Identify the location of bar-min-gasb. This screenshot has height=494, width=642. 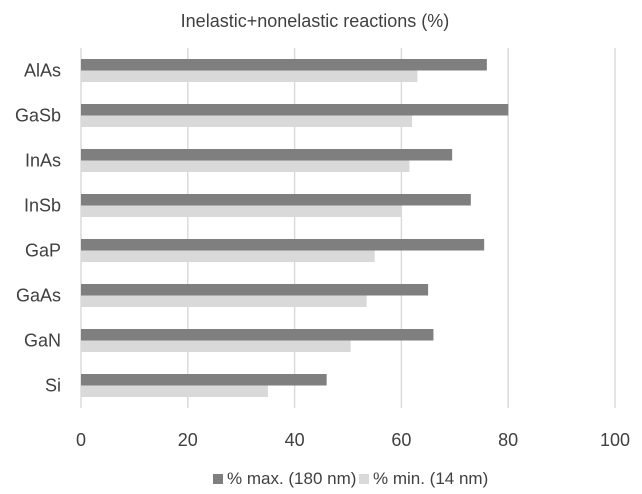
(247, 121).